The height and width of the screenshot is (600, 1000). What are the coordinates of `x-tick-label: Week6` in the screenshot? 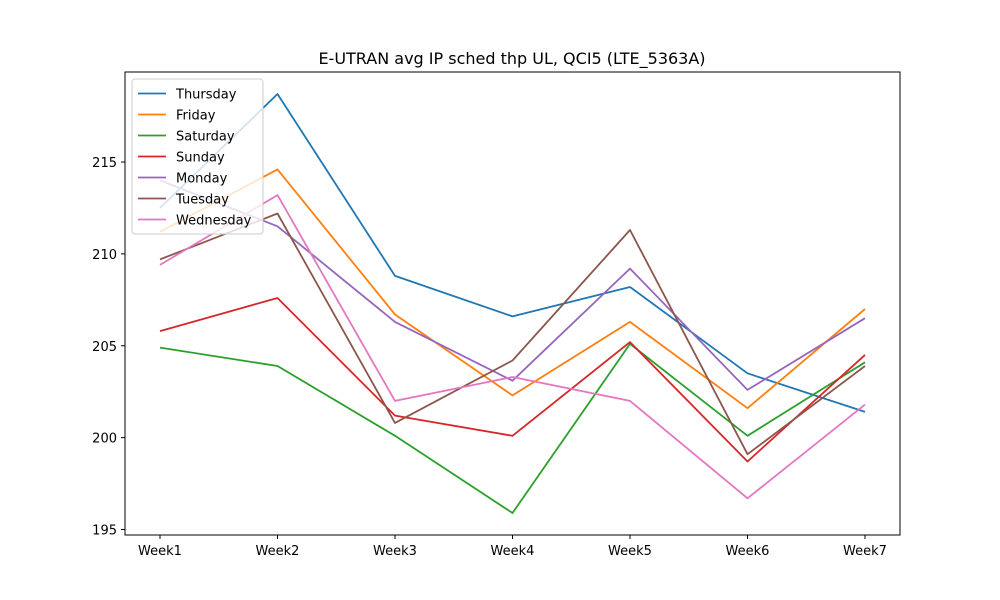 It's located at (748, 551).